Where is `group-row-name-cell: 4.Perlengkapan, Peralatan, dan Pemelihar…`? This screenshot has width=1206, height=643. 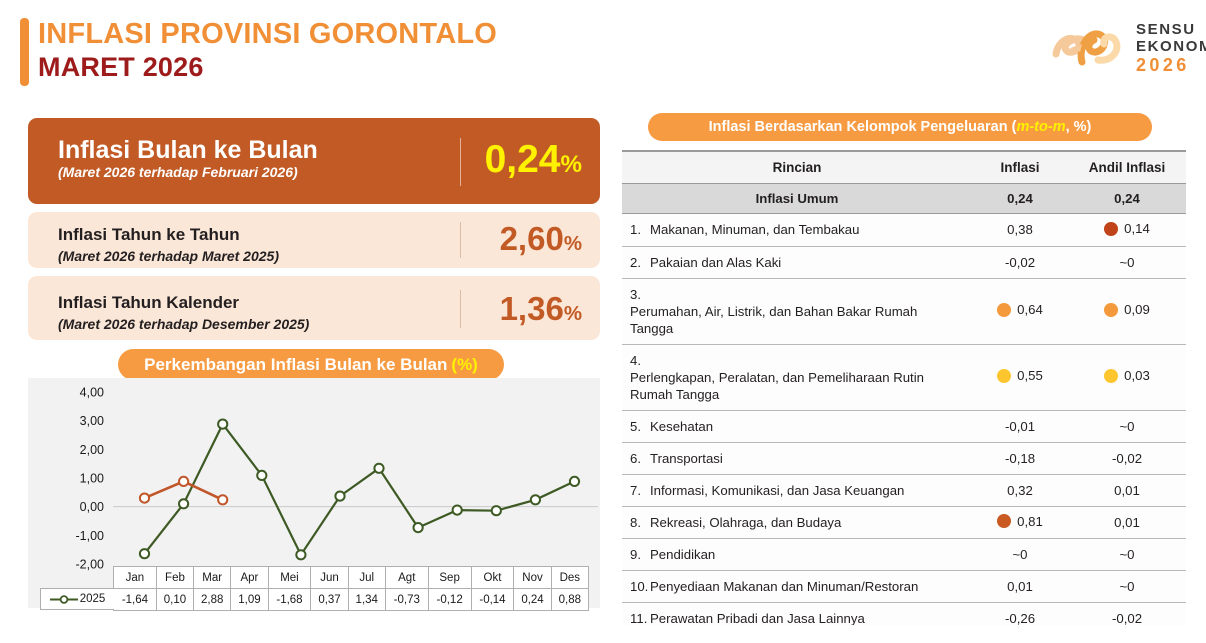 group-row-name-cell: 4.Perlengkapan, Peralatan, dan Pemelihar… is located at coordinates (797, 377).